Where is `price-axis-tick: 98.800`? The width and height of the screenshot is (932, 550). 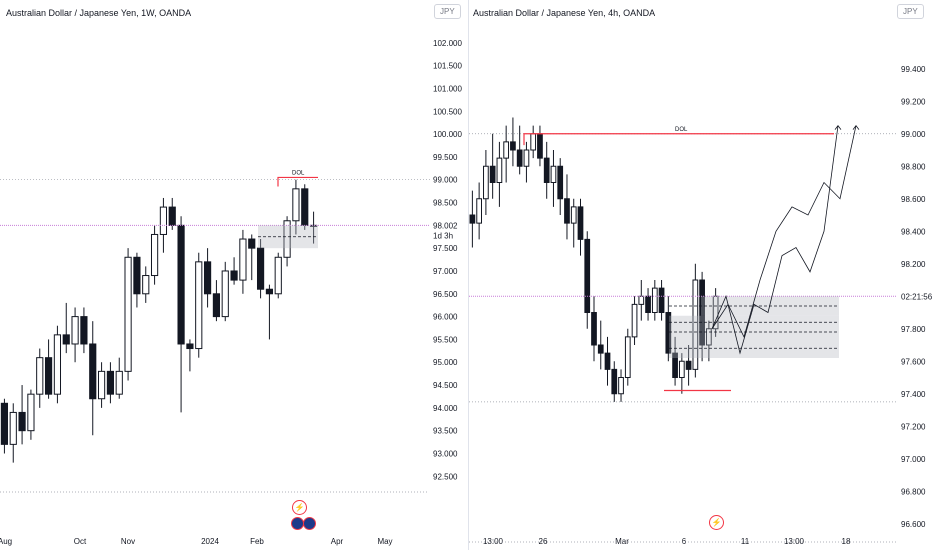 price-axis-tick: 98.800 is located at coordinates (913, 166).